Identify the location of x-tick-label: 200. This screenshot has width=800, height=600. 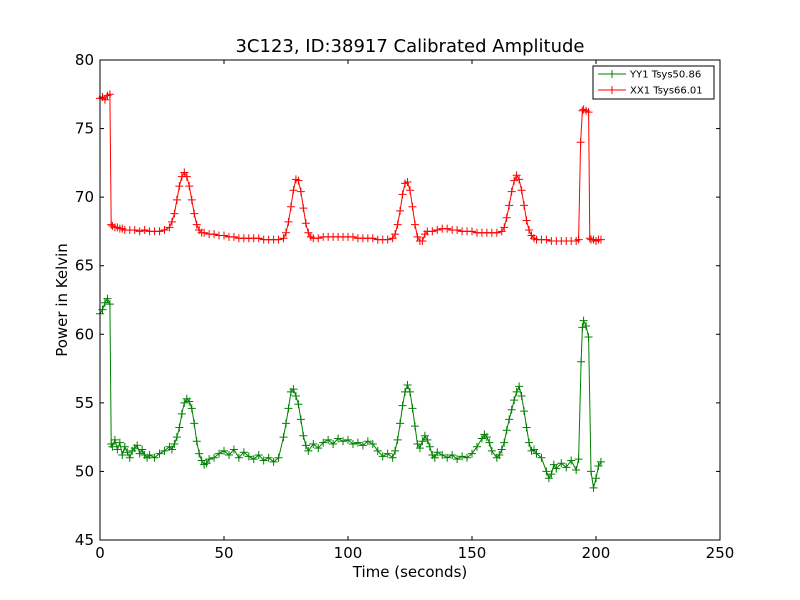
(596, 553).